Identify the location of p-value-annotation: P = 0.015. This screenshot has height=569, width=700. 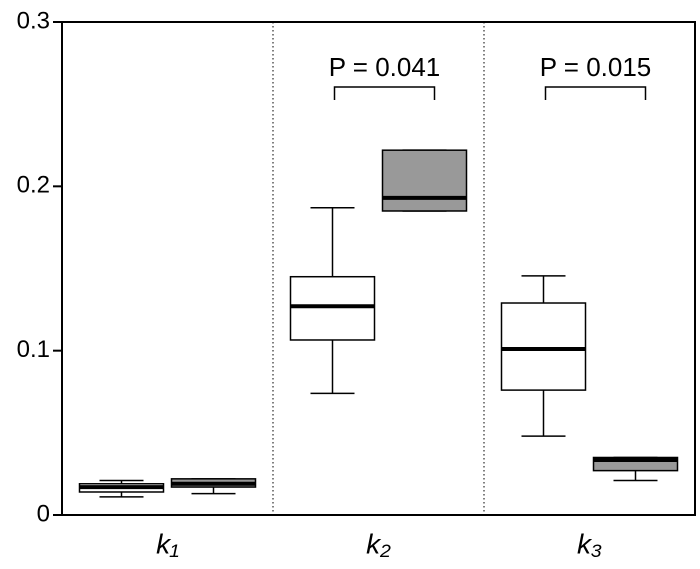
(596, 67).